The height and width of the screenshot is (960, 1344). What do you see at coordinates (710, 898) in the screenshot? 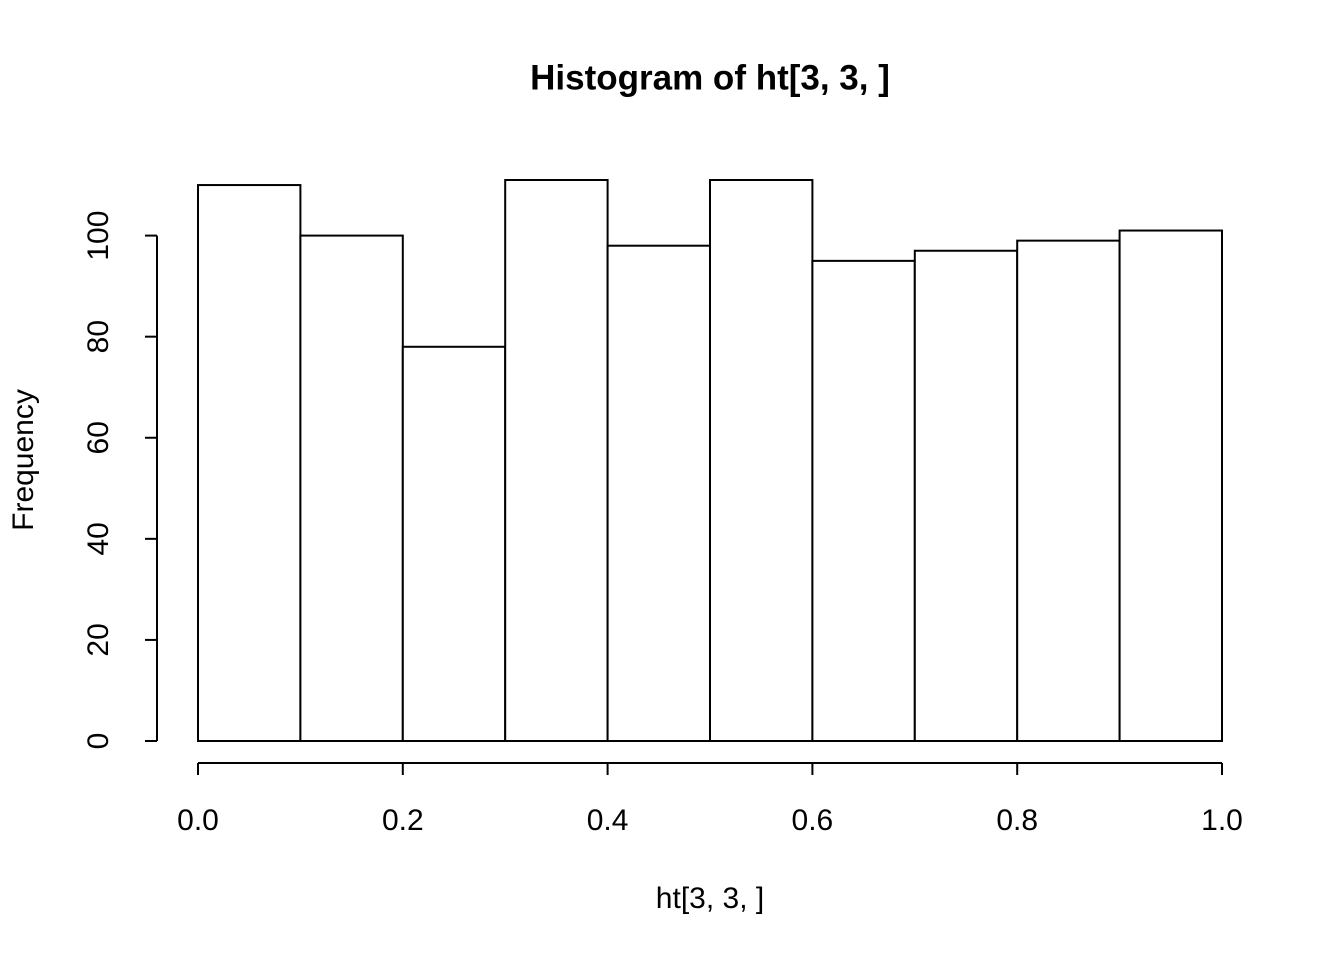
I see `x-axis-label: ht[3, 3, ]` at bounding box center [710, 898].